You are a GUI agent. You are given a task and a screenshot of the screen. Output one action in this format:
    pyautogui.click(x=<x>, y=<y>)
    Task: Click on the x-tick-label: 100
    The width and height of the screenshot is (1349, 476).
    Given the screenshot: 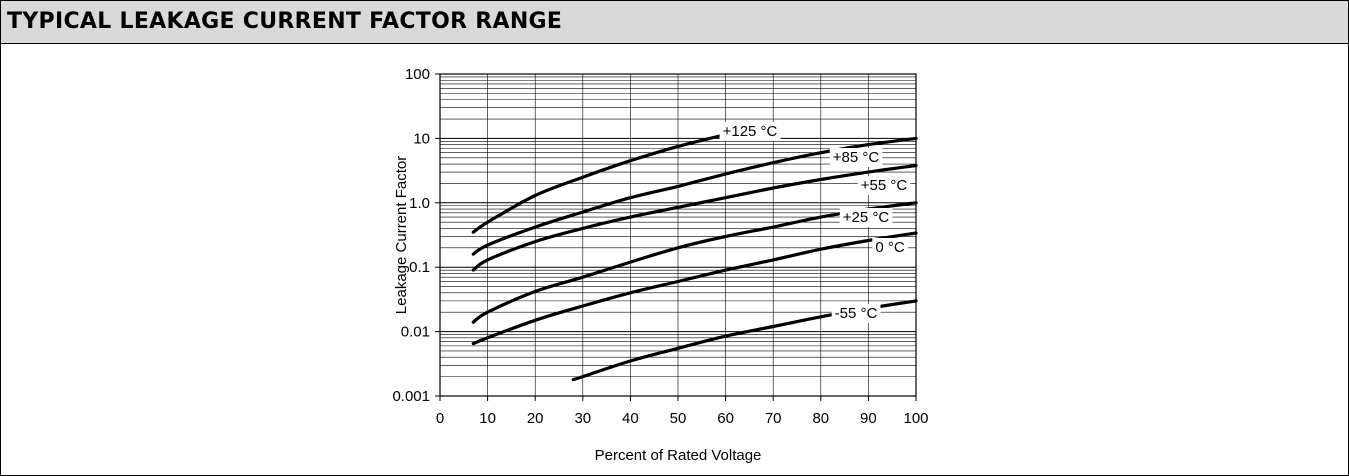 What is the action you would take?
    pyautogui.click(x=915, y=418)
    